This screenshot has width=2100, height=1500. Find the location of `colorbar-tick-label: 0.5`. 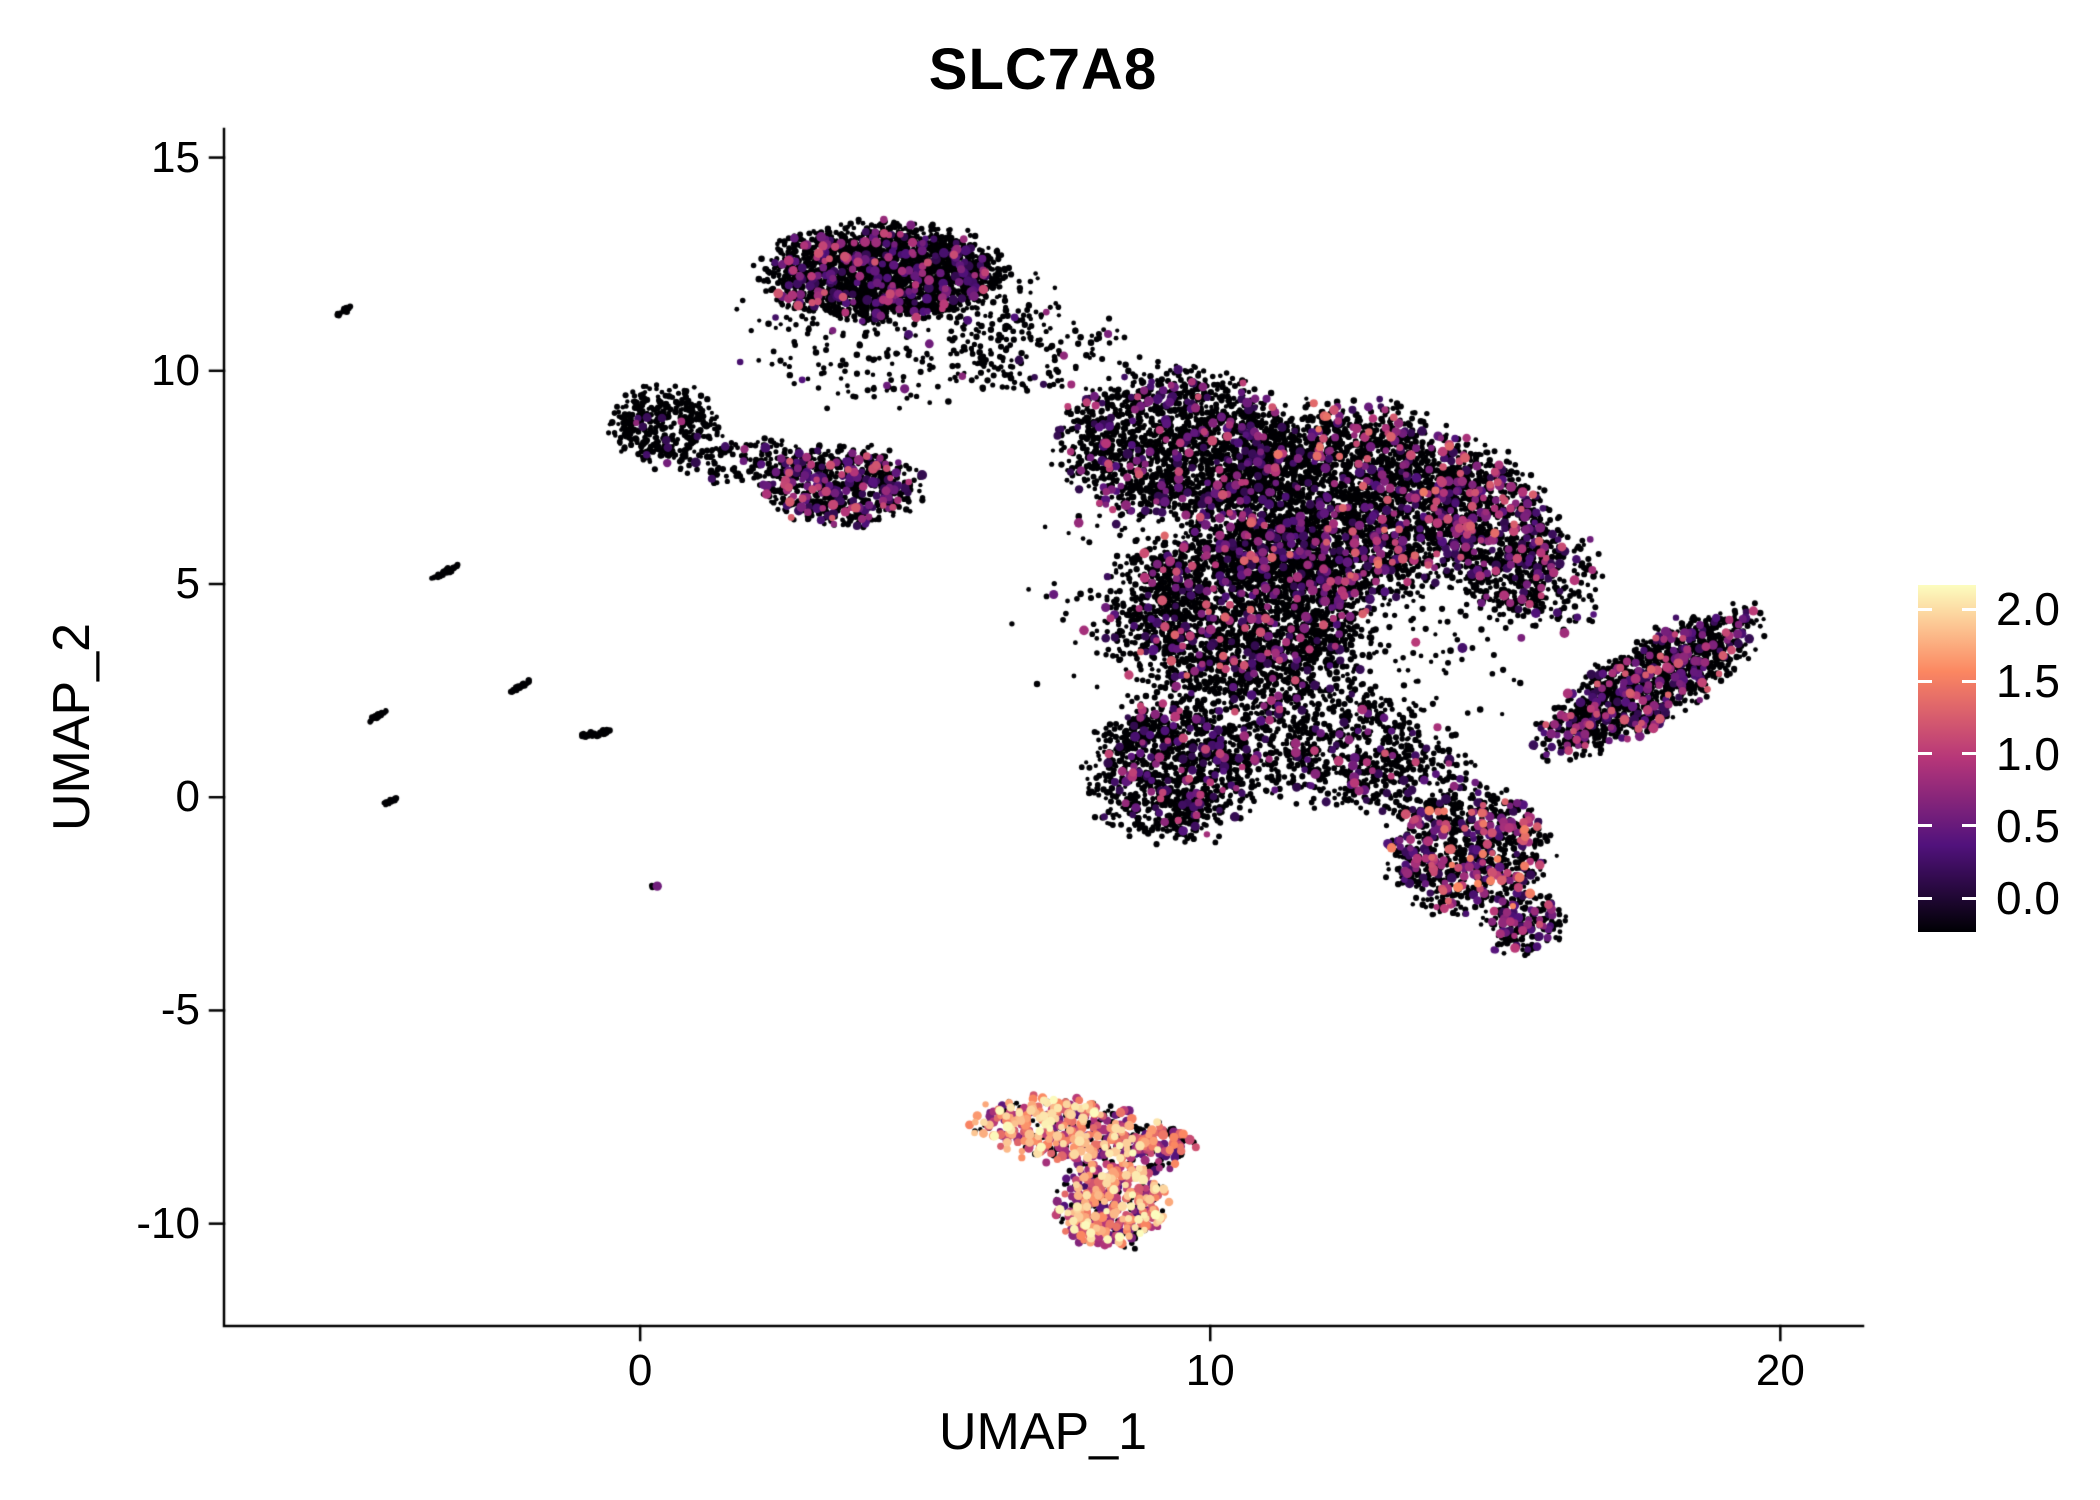

colorbar-tick-label: 0.5 is located at coordinates (2028, 825).